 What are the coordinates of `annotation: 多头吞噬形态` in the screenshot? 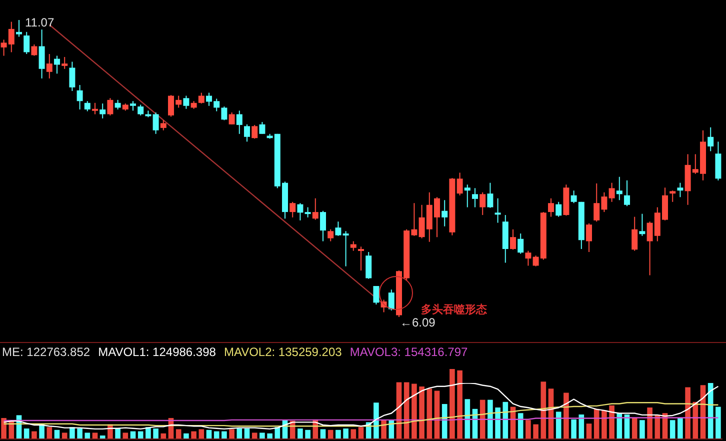 It's located at (454, 309).